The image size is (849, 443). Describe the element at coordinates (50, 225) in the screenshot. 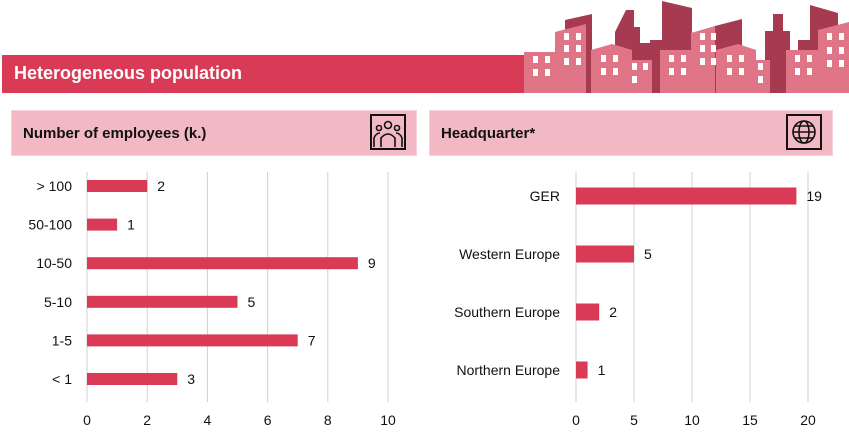

I see `category-label: 50-100` at that location.